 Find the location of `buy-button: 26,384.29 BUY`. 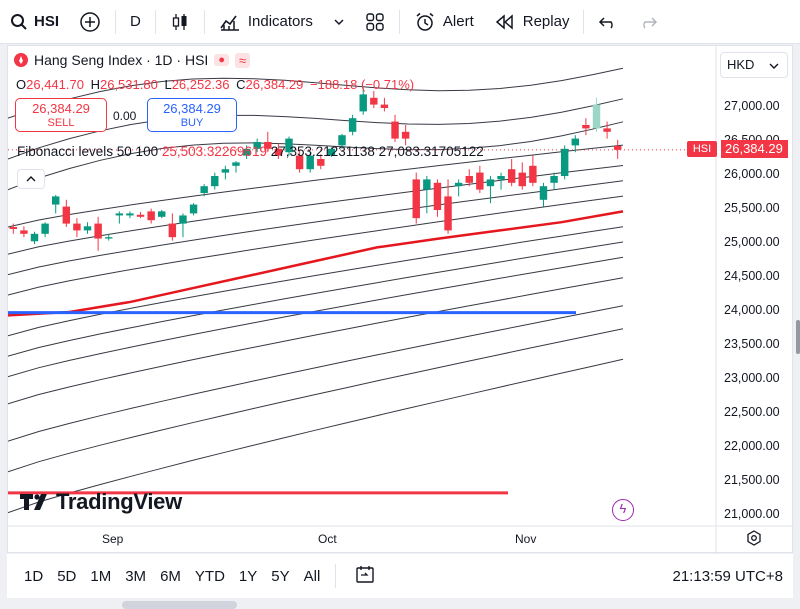

buy-button: 26,384.29 BUY is located at coordinates (192, 115).